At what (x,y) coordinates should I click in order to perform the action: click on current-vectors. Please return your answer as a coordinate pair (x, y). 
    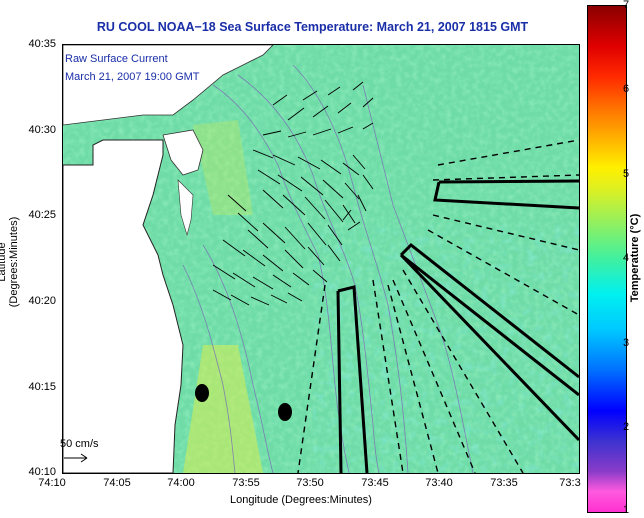
    Looking at the image, I should click on (293, 193).